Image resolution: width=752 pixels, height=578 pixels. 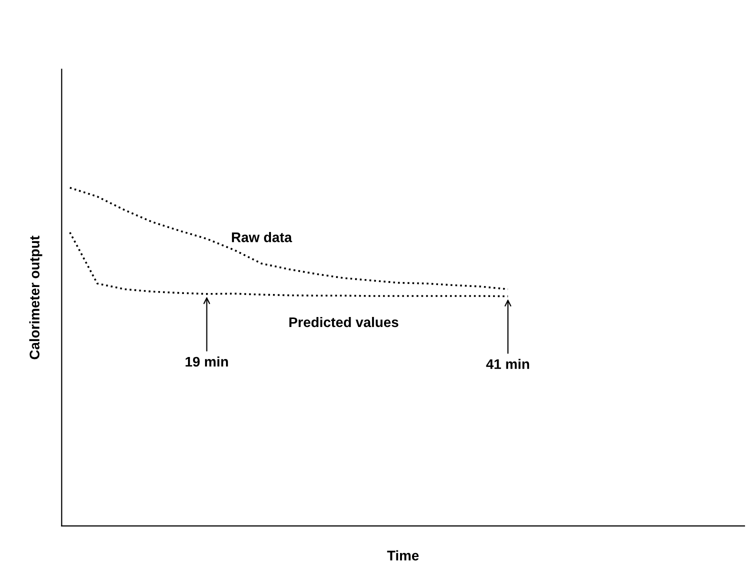 What do you see at coordinates (508, 363) in the screenshot?
I see `annotation: 41 min` at bounding box center [508, 363].